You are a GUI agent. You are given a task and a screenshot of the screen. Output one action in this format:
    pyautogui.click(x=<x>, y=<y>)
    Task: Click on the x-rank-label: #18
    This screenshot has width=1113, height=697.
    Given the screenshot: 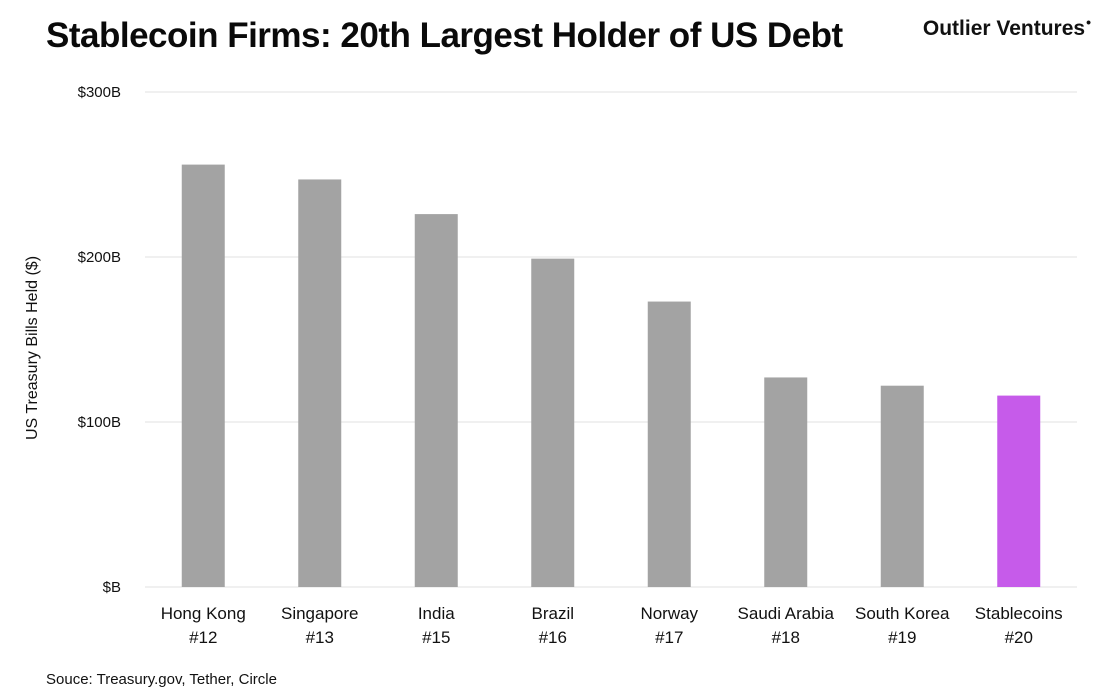 What is the action you would take?
    pyautogui.click(x=786, y=637)
    